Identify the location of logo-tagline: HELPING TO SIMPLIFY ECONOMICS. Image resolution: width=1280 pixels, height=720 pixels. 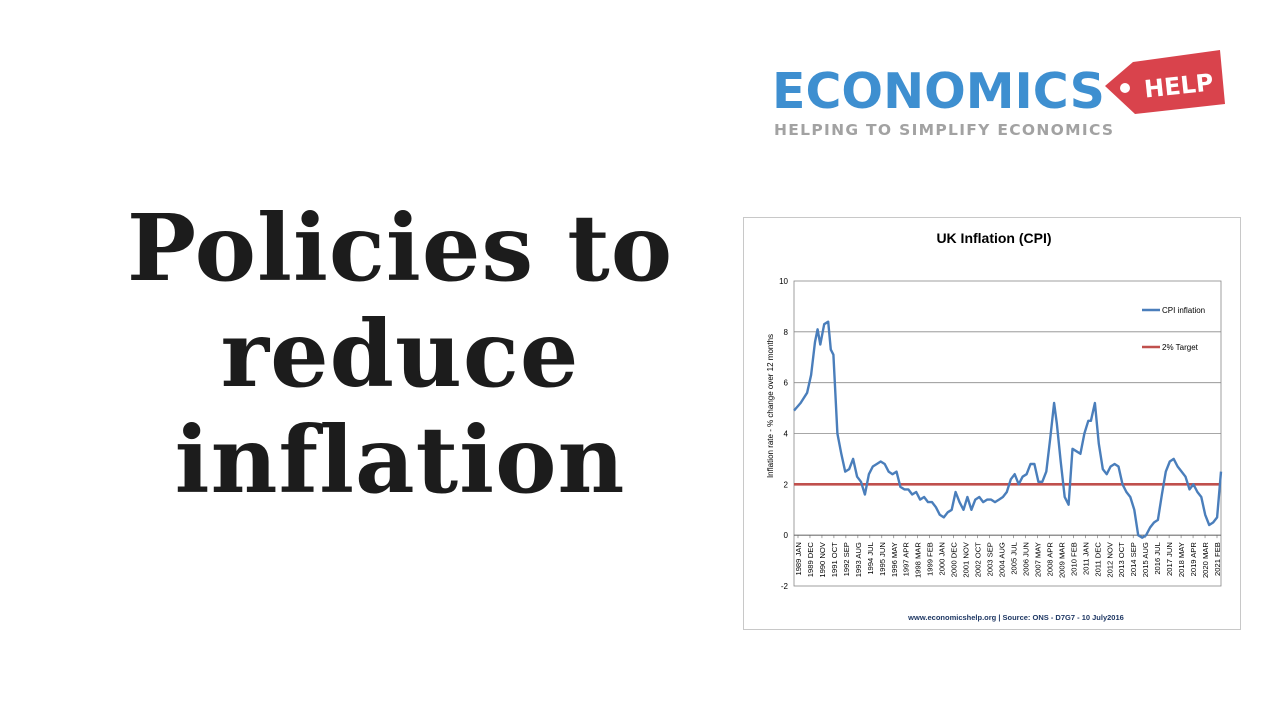
(944, 130).